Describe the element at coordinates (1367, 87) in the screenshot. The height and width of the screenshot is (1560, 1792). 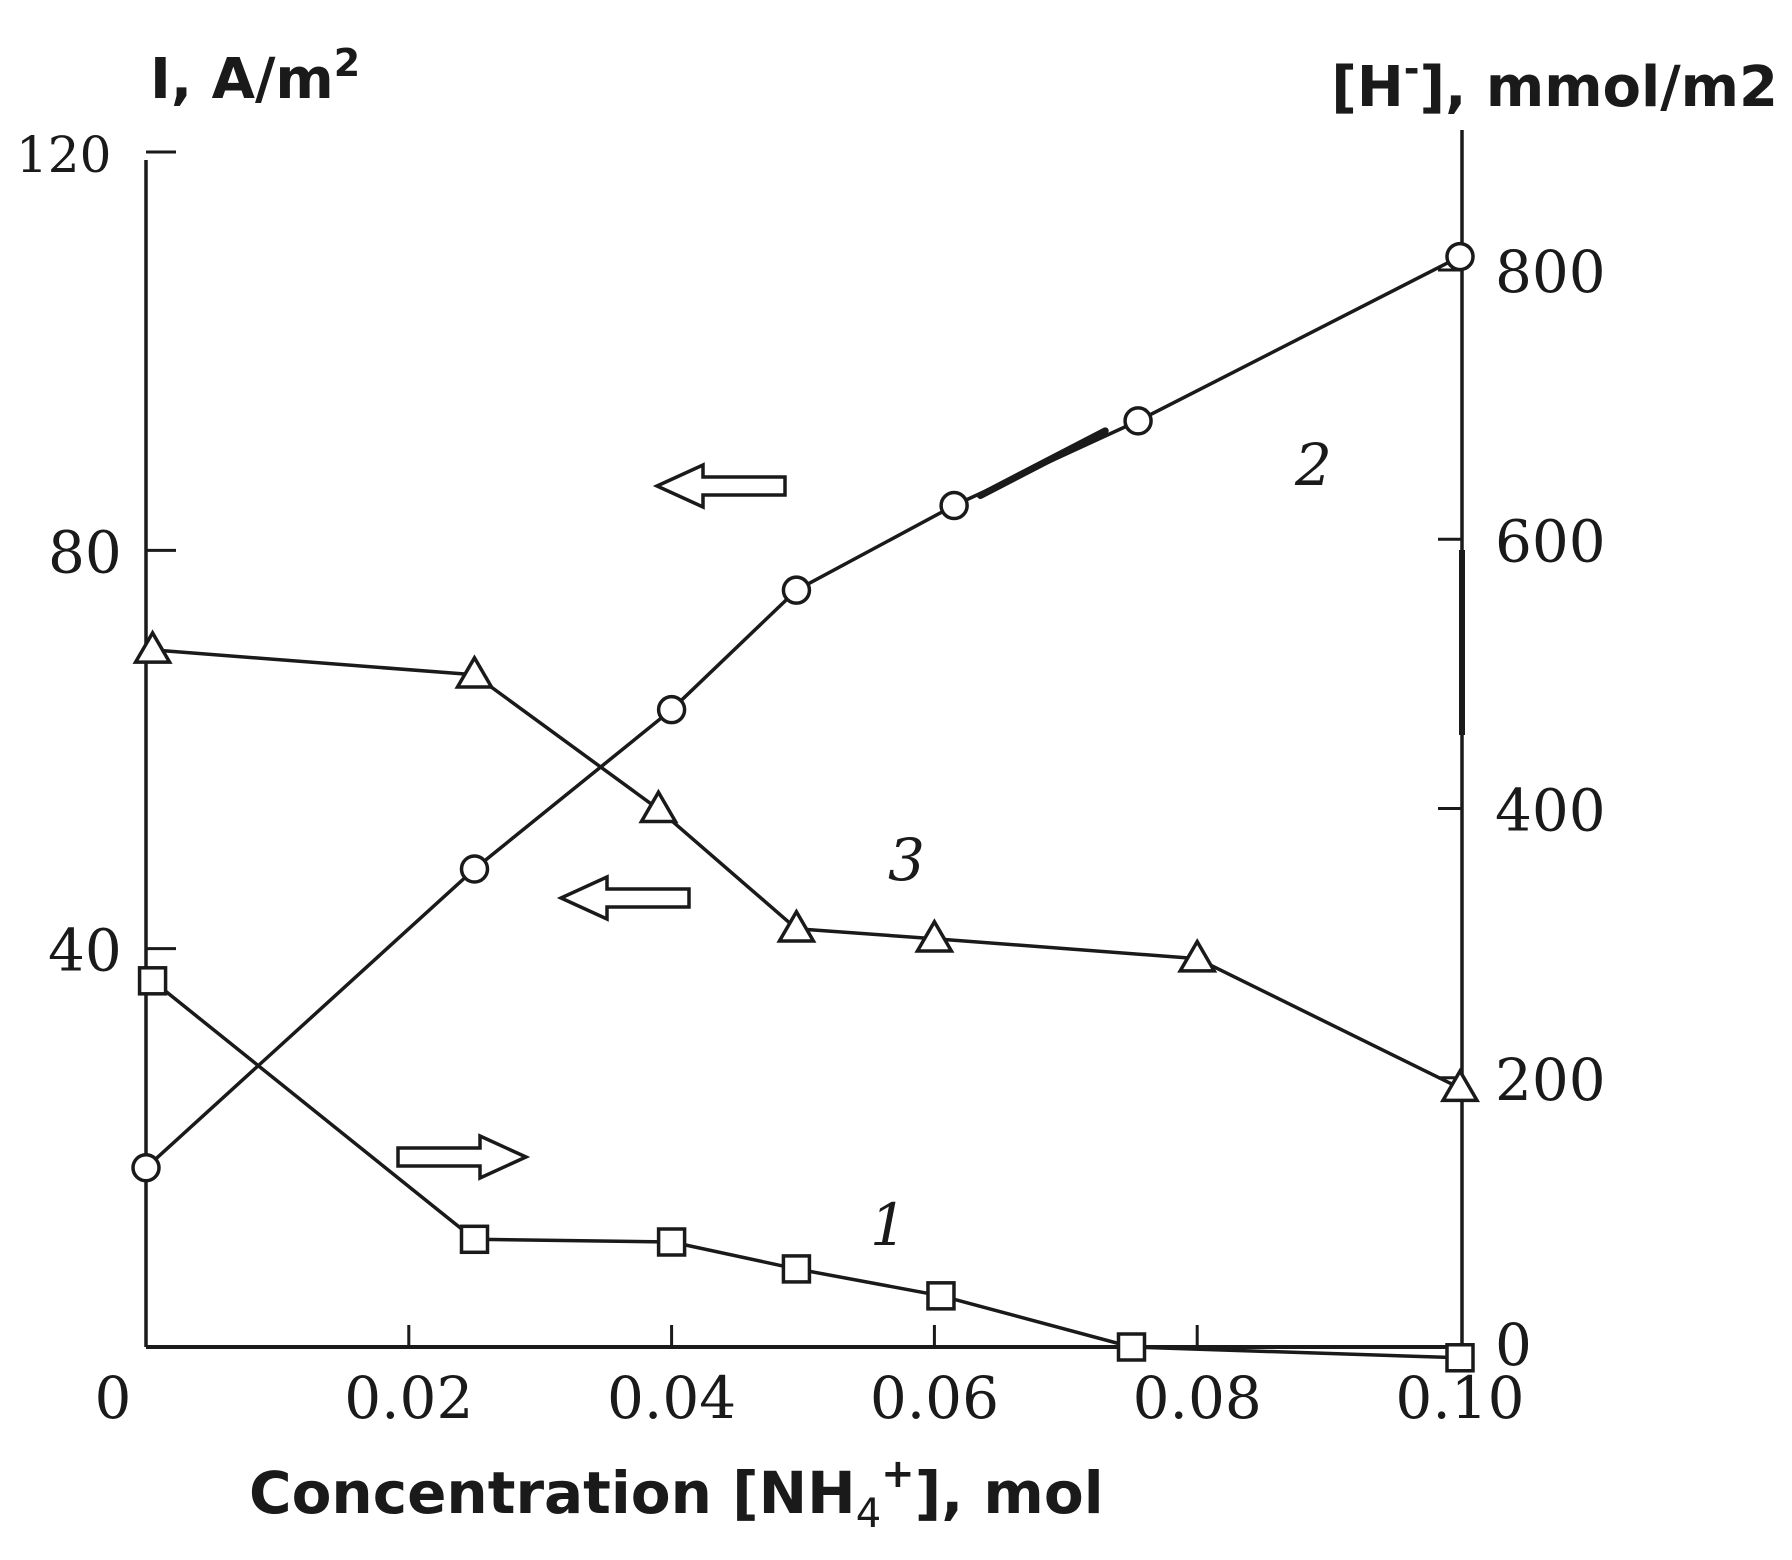
I see `y-axis-right-label-pre: [H` at that location.